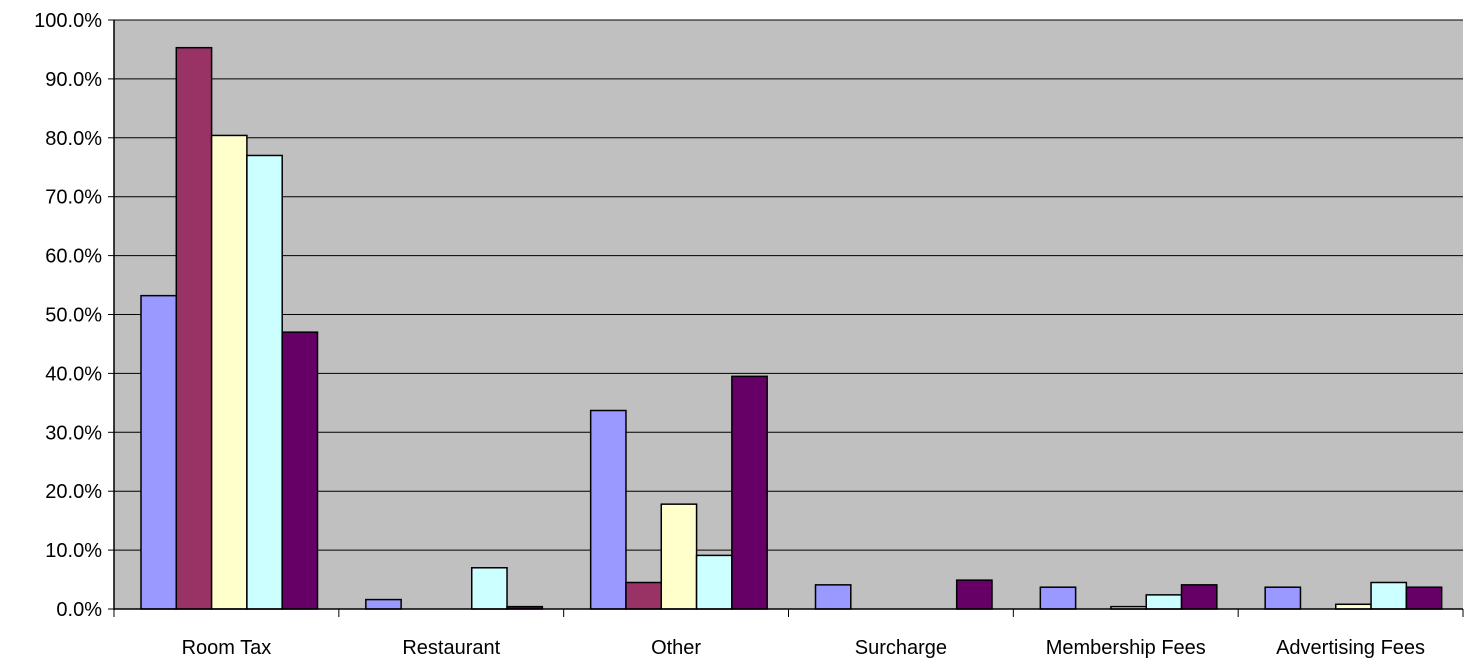 Image resolution: width=1465 pixels, height=663 pixels. What do you see at coordinates (73, 374) in the screenshot?
I see `y-tick-label: 40.0%` at bounding box center [73, 374].